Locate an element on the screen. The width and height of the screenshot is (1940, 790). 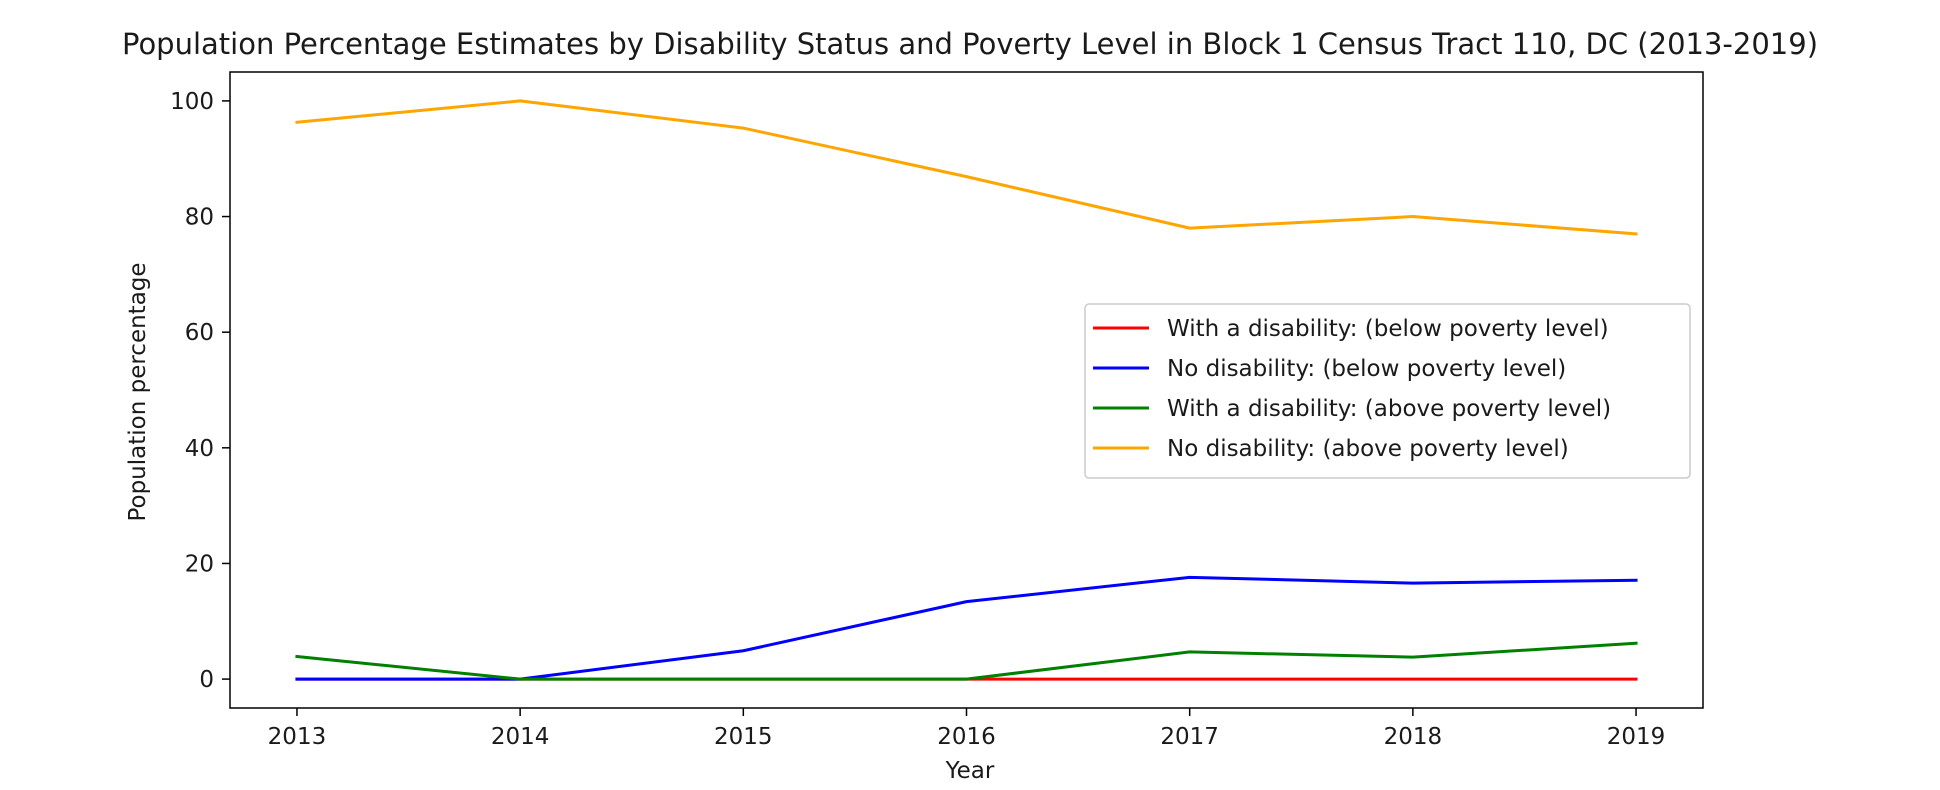
x-tick-label-2016: 2016 is located at coordinates (966, 737).